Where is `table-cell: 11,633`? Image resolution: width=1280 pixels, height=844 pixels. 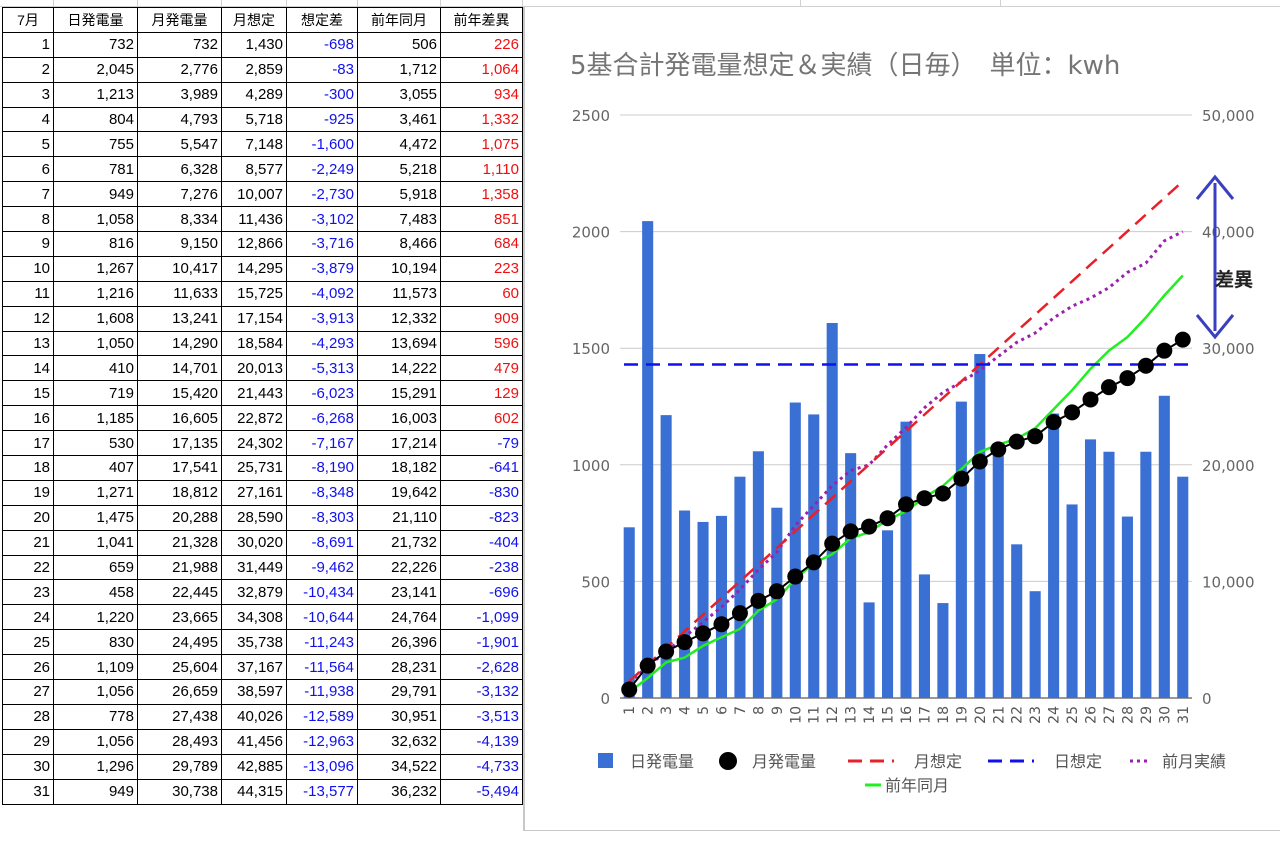
table-cell: 11,633 is located at coordinates (179, 293).